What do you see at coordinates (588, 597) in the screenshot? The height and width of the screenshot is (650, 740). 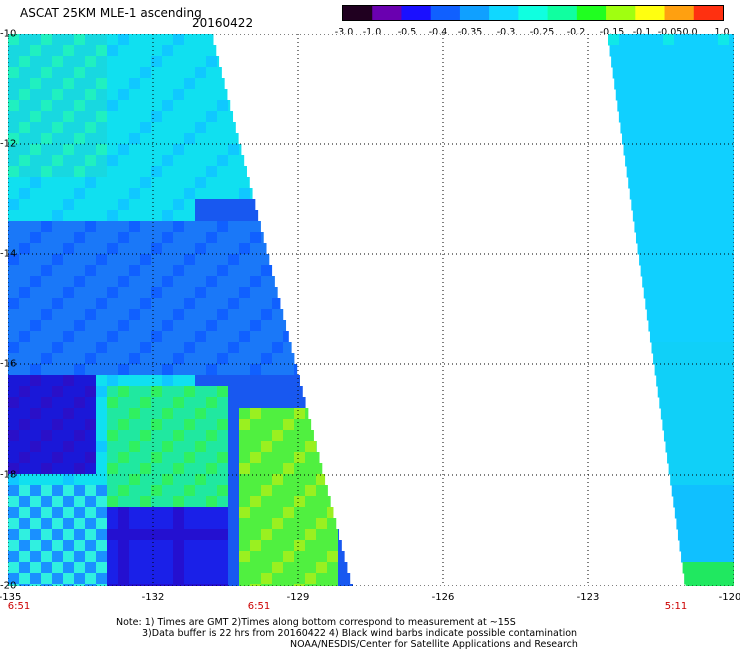 I see `longitude-label: -123` at bounding box center [588, 597].